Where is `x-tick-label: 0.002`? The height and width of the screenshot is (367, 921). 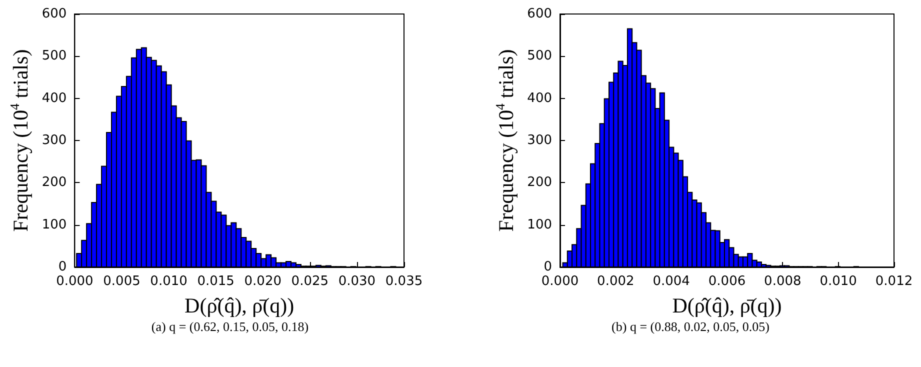 x-tick-label: 0.002 is located at coordinates (615, 281).